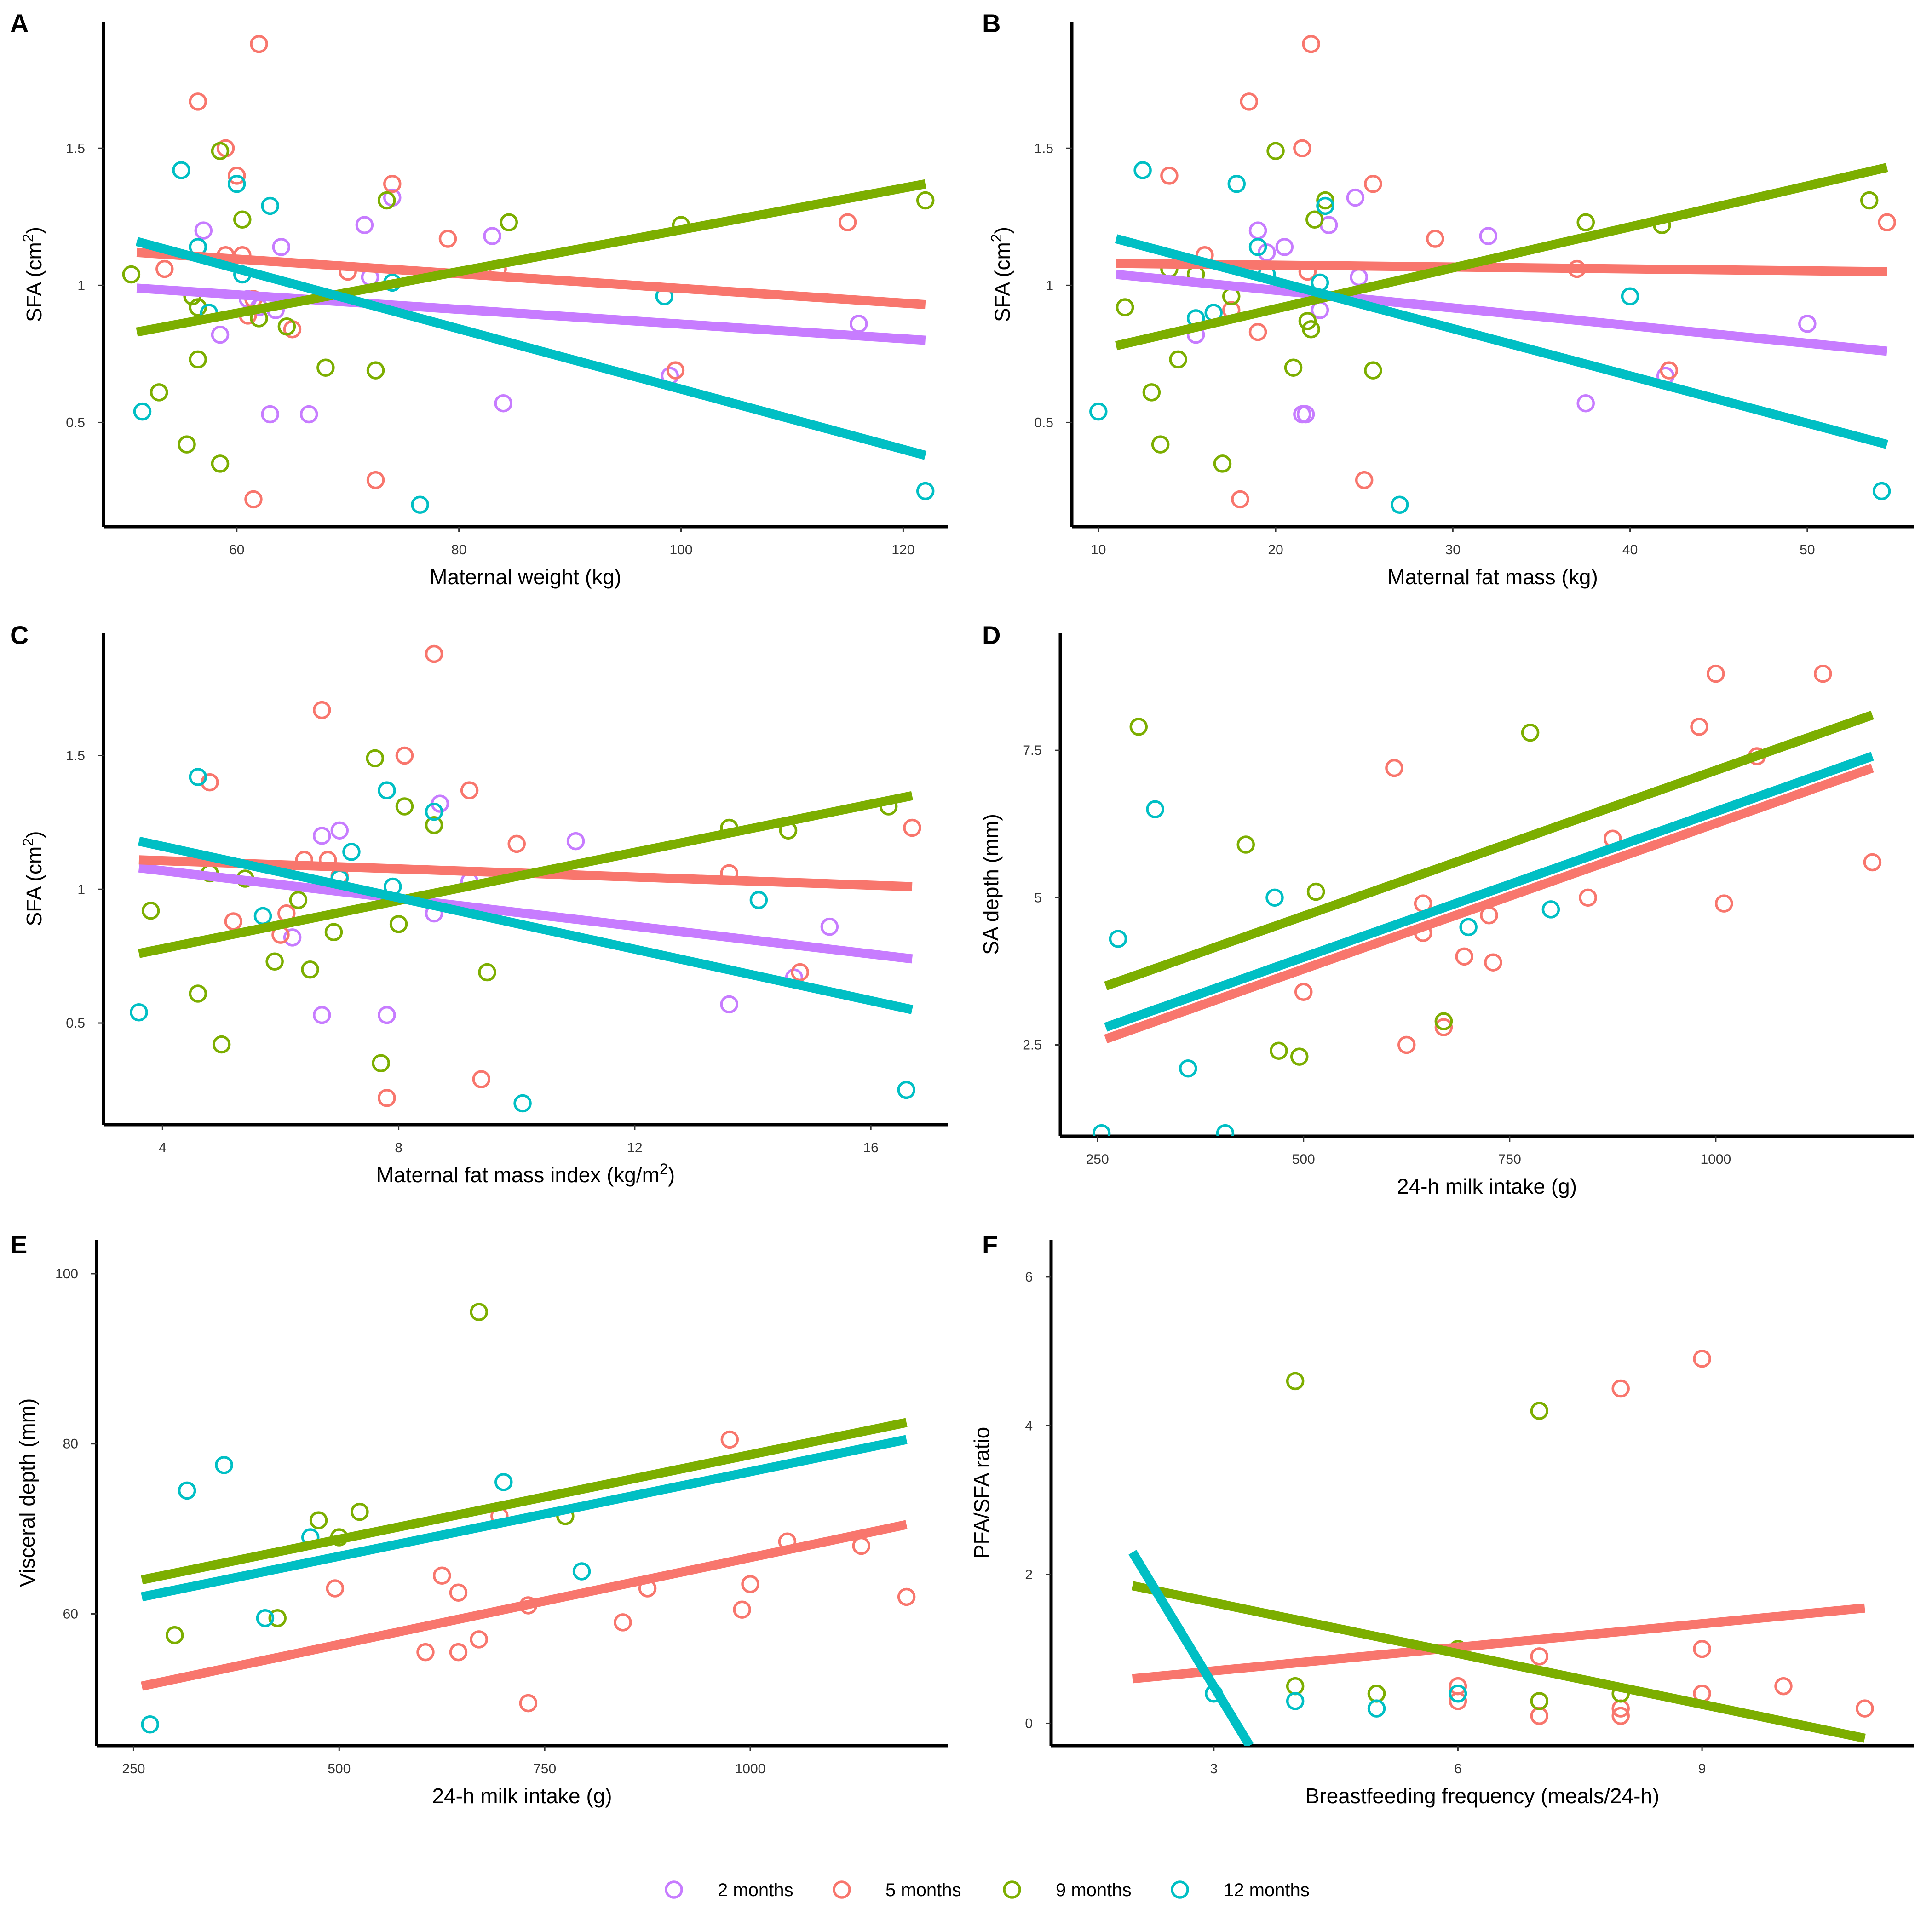 The height and width of the screenshot is (1932, 1932). Describe the element at coordinates (531, 278) in the screenshot. I see `fit-line-5-months` at that location.